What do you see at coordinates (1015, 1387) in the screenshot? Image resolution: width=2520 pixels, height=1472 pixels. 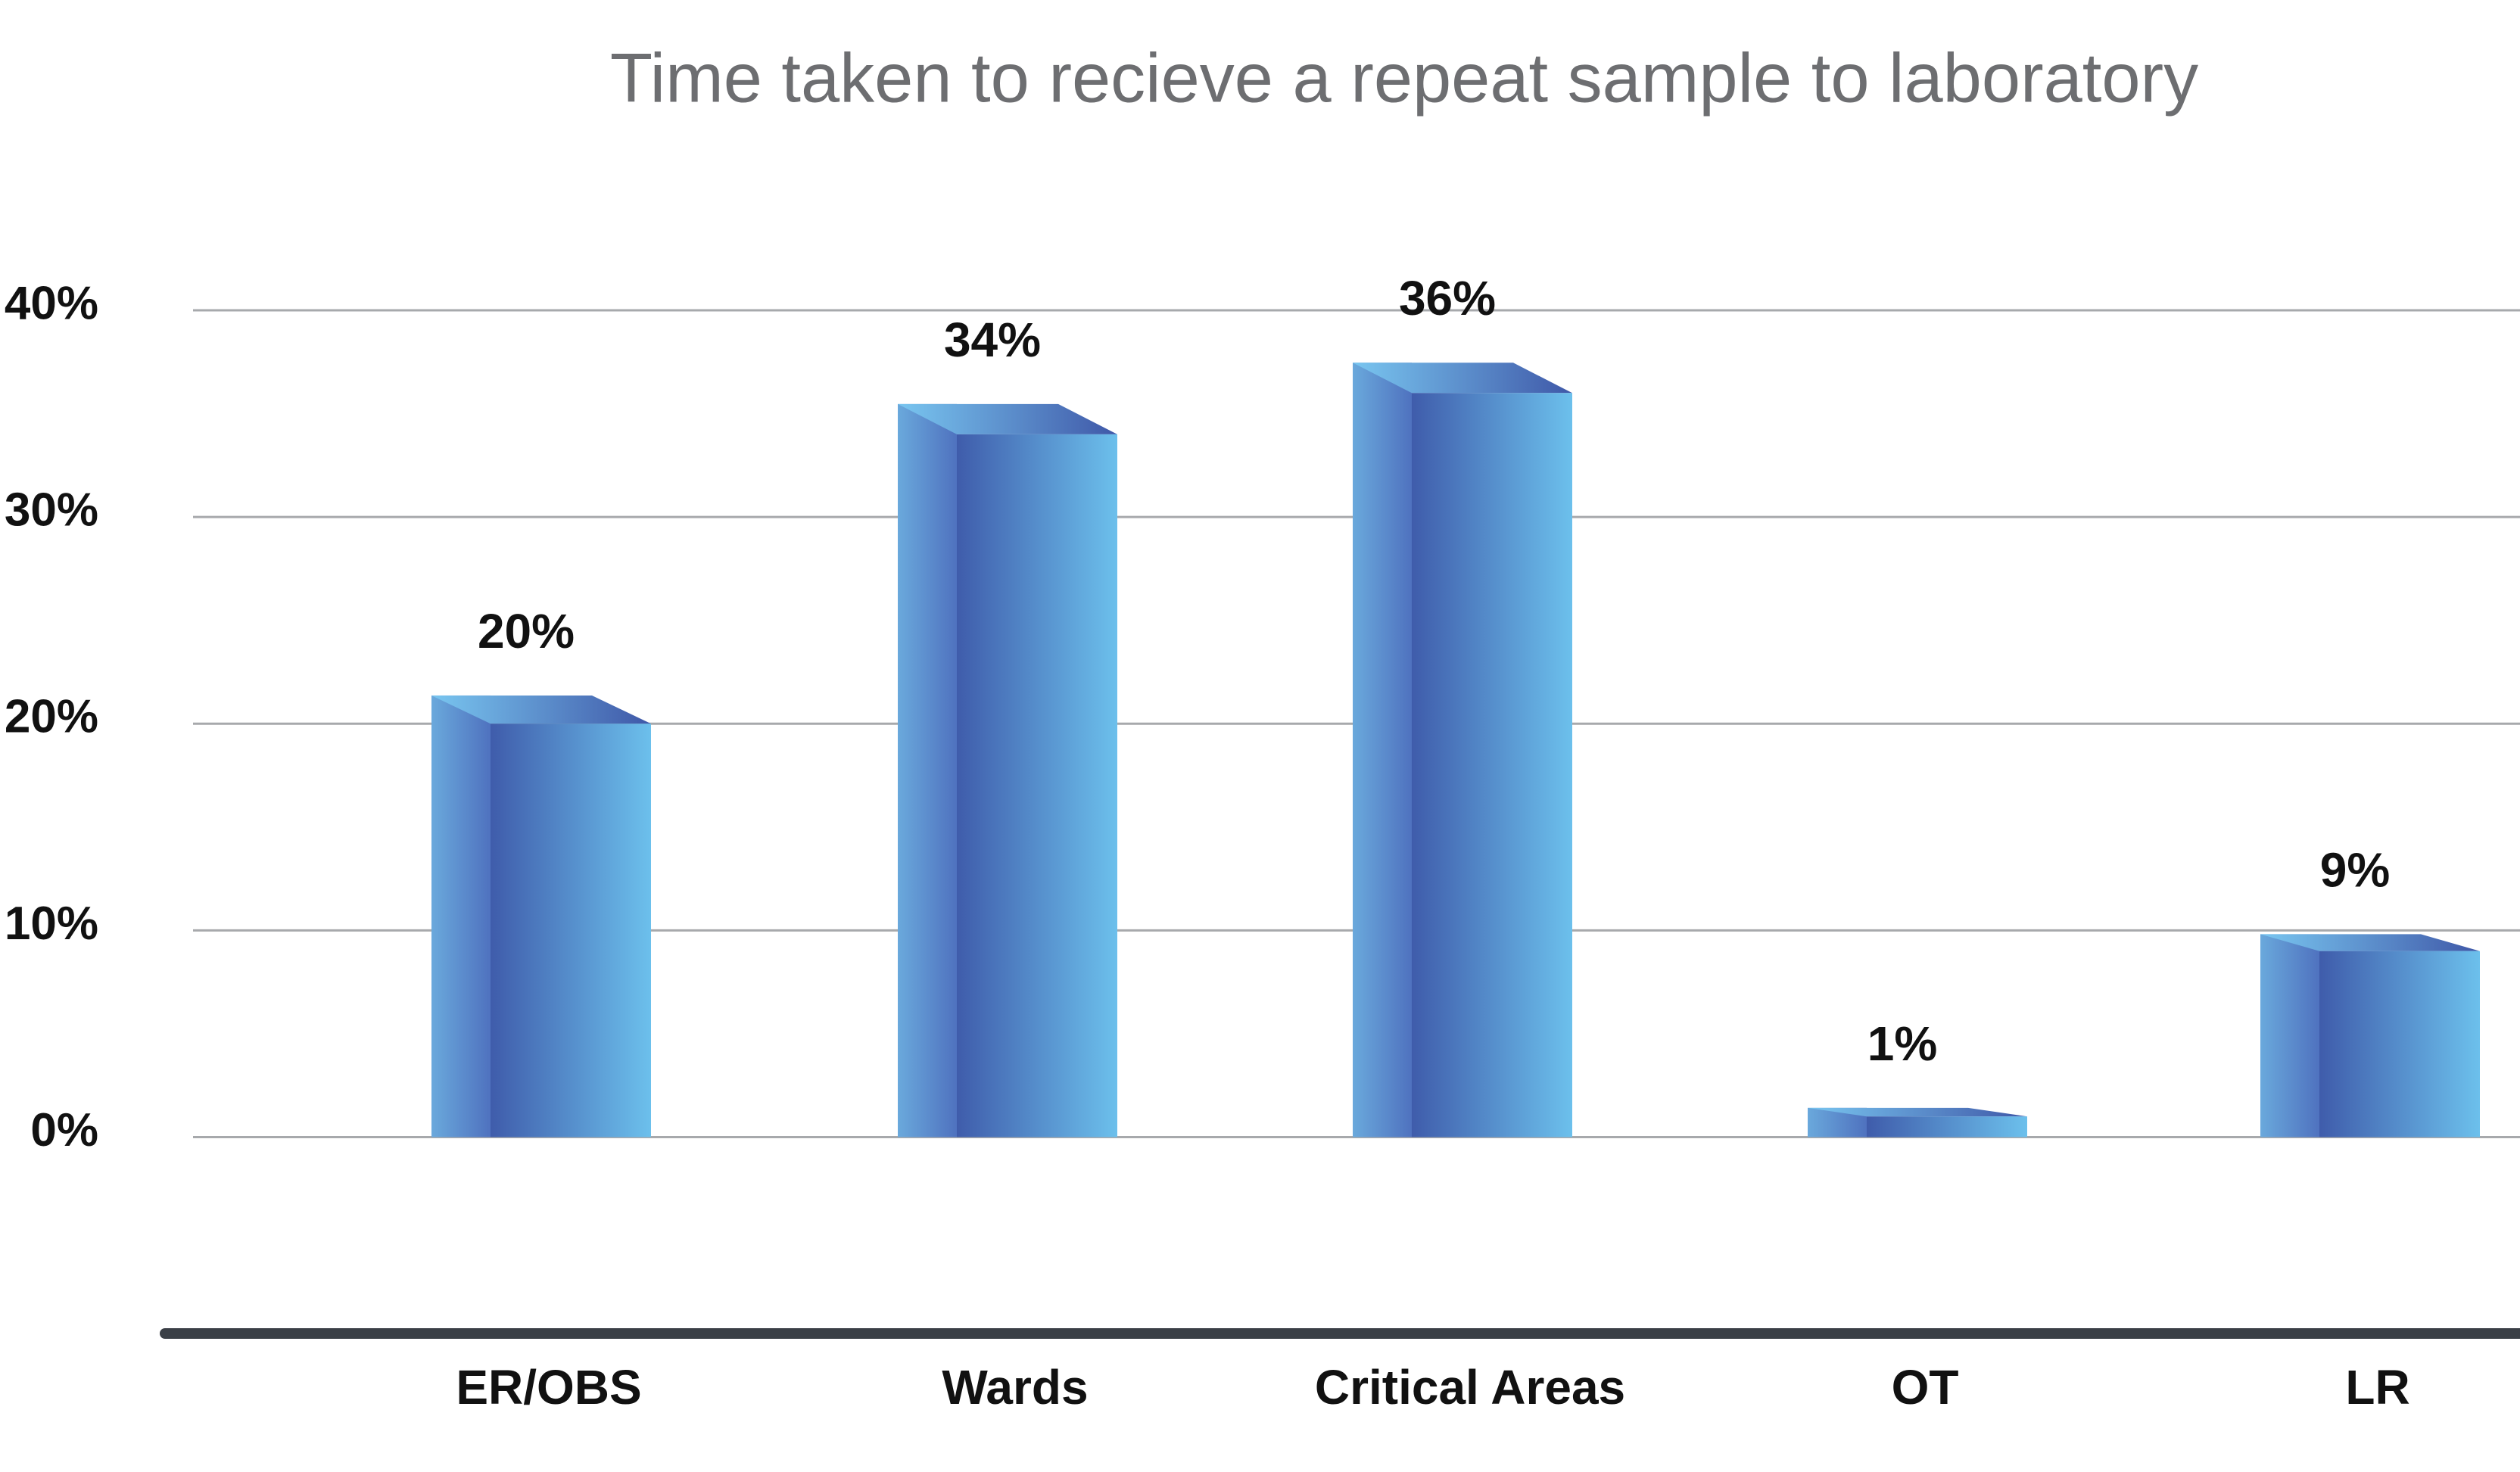 I see `x-tick-label: Wards` at bounding box center [1015, 1387].